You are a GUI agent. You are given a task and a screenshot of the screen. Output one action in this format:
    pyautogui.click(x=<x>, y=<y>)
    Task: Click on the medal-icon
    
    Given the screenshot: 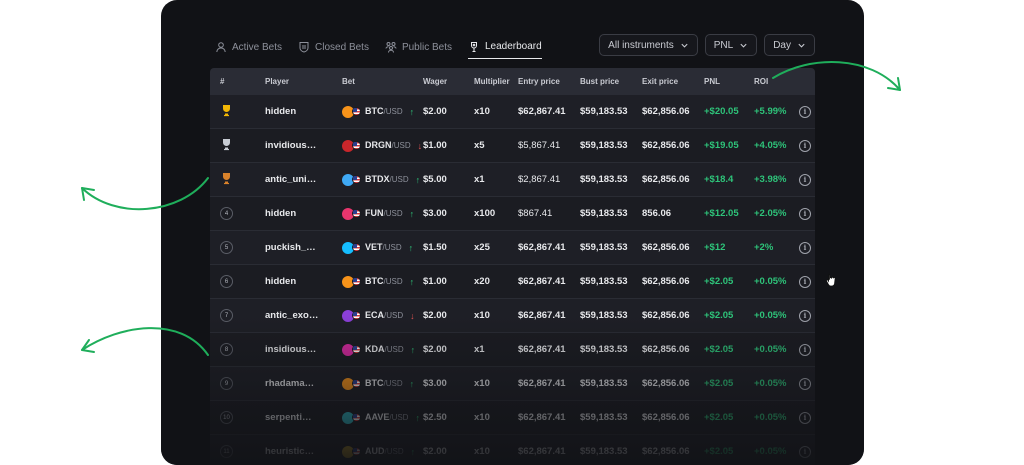 What is the action you would take?
    pyautogui.click(x=226, y=144)
    